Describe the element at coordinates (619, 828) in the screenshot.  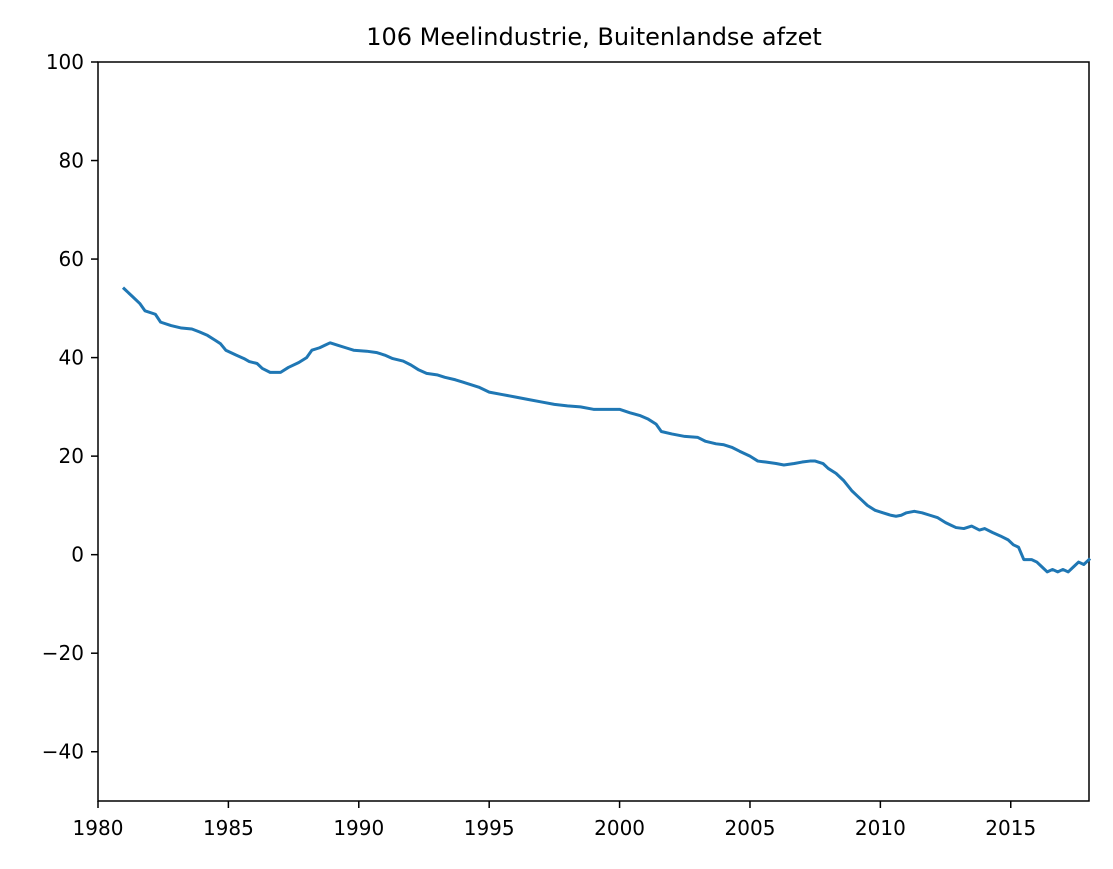
I see `x-tick-label-2000: 2000` at that location.